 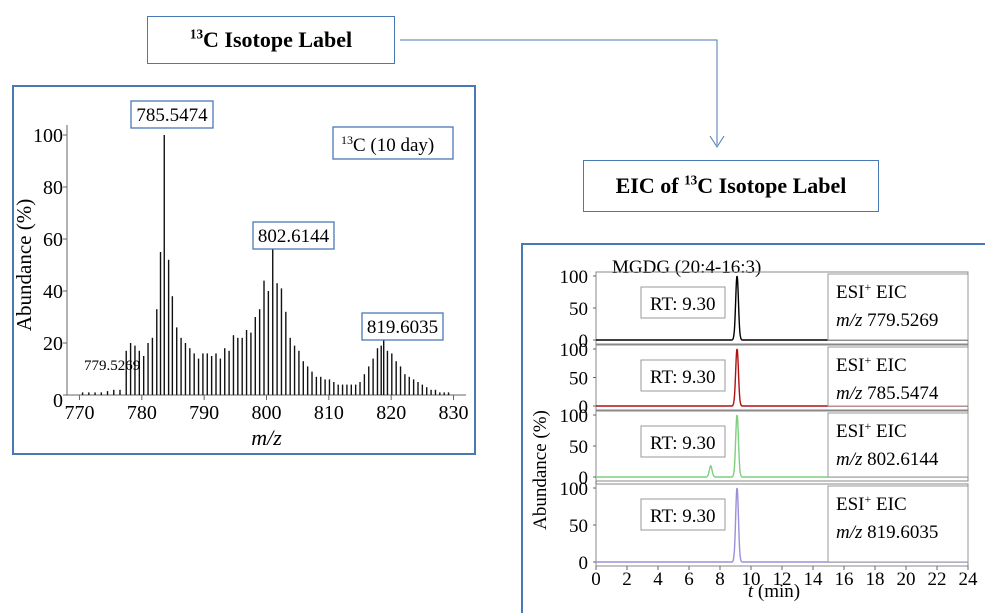 I want to click on peak-label: 802.6144, so click(x=294, y=236).